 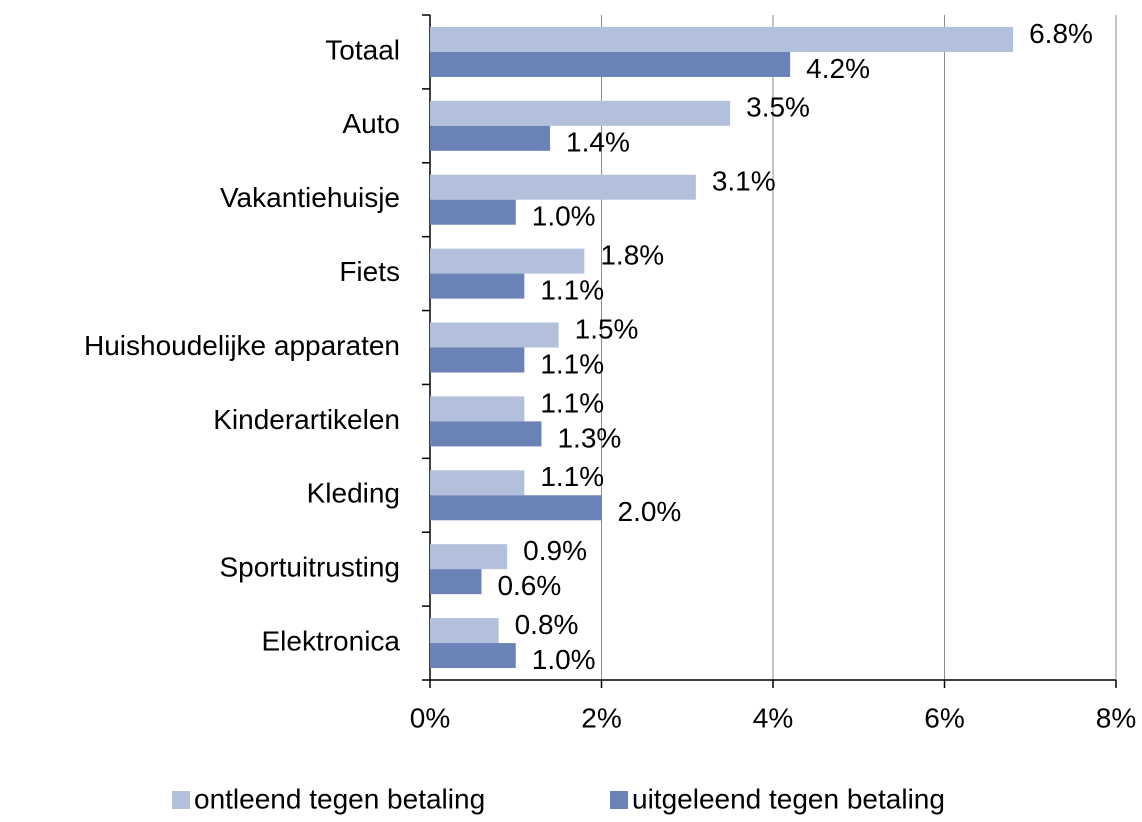 I want to click on x-tick-label: 4%, so click(x=773, y=717).